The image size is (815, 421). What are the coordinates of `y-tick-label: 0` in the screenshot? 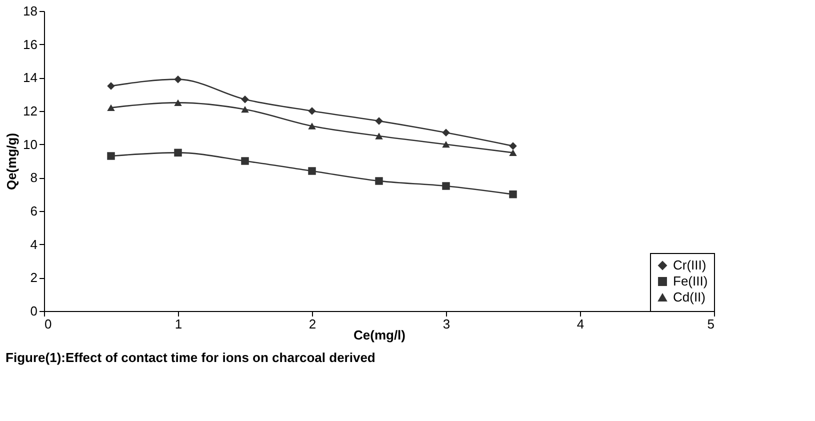 It's located at (34, 311).